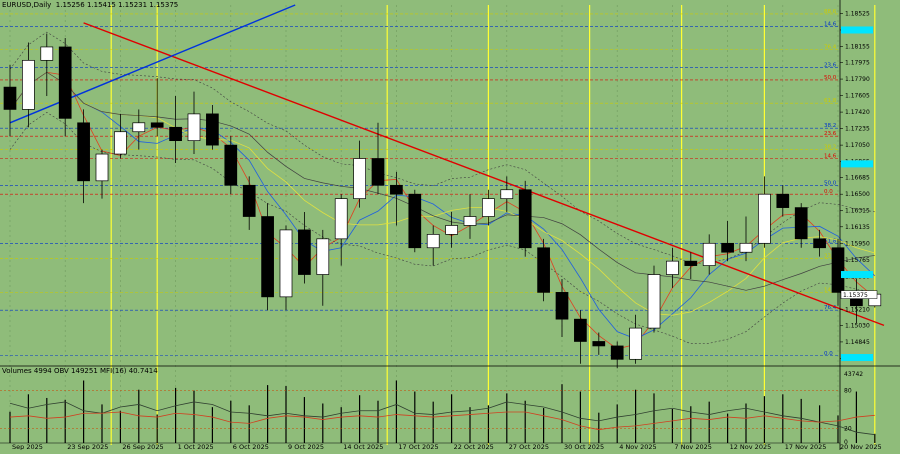 This screenshot has width=900, height=454. Describe the element at coordinates (848, 391) in the screenshot. I see `indicator-tick-label: 80` at that location.